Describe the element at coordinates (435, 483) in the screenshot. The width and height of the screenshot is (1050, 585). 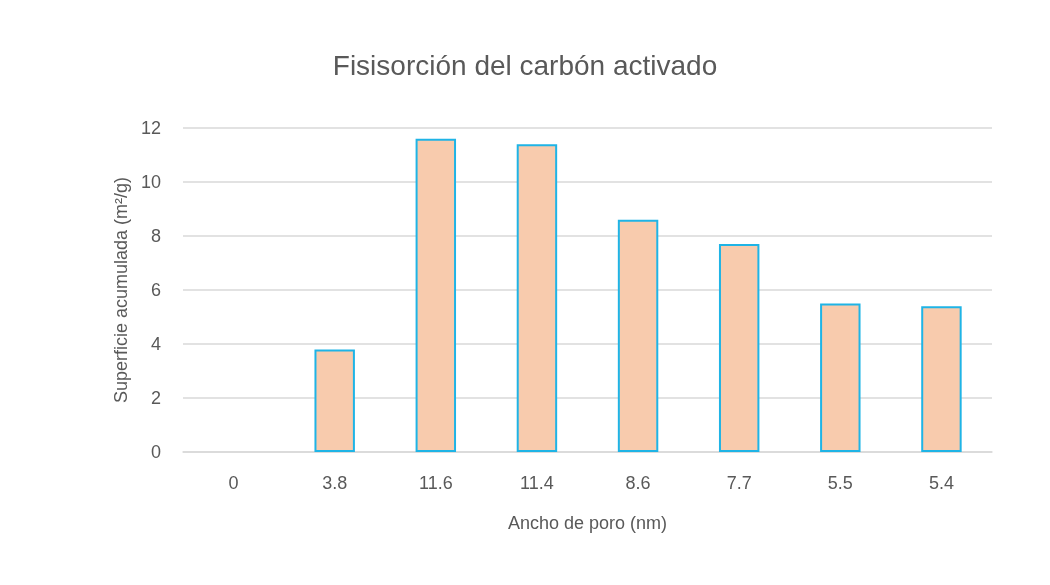
I see `x-tick-label: 11.6` at that location.